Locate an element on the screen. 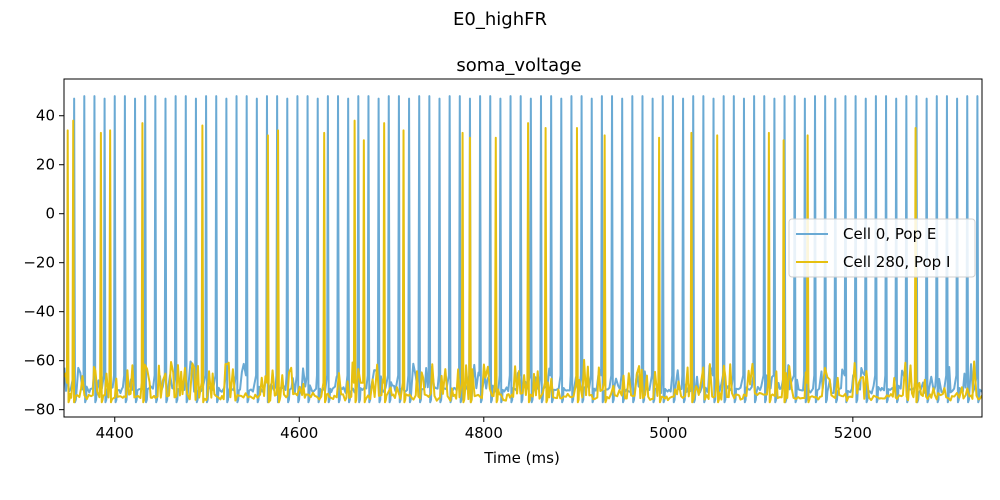 This screenshot has width=1000, height=500. legend: Cell 0, Pop E Cell 280, Pop I is located at coordinates (882, 248).